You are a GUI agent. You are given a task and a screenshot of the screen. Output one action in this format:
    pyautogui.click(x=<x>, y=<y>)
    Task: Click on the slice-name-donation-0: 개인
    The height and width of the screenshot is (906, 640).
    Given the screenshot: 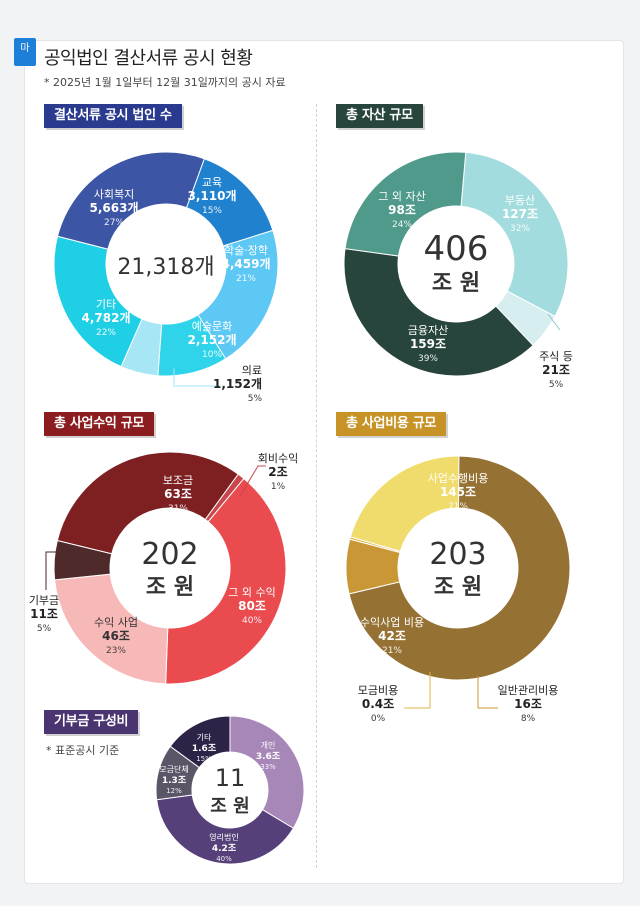 What is the action you would take?
    pyautogui.click(x=268, y=745)
    